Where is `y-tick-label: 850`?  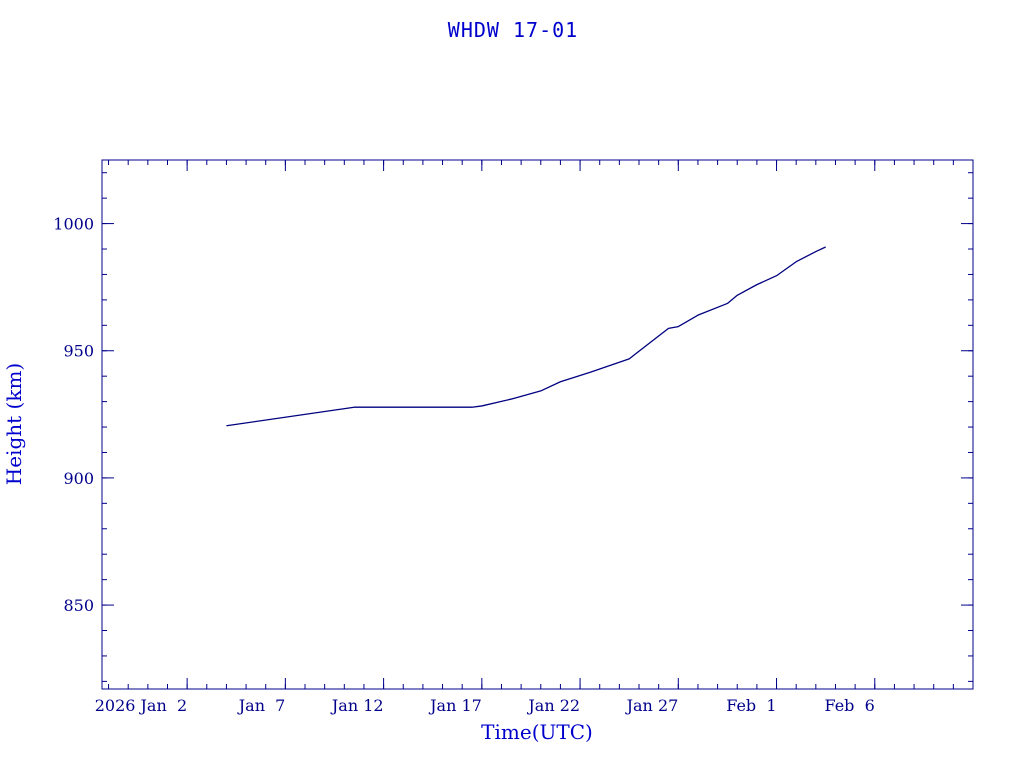 y-tick-label: 850 is located at coordinates (78, 605).